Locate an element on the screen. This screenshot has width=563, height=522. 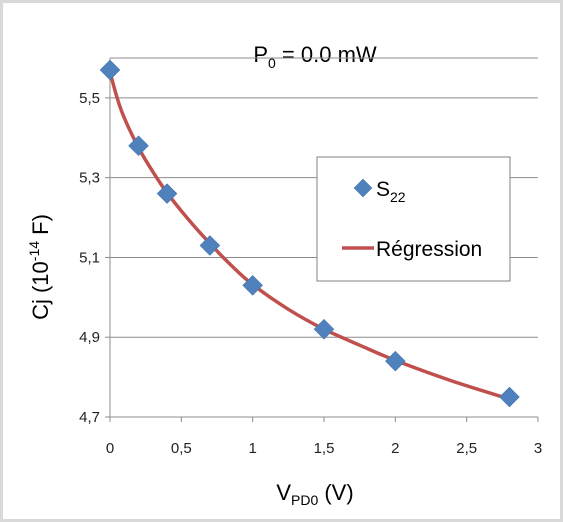
y-tick-labels: 4,7 4,9 5,1 5,3 5,5 is located at coordinates (89, 258).